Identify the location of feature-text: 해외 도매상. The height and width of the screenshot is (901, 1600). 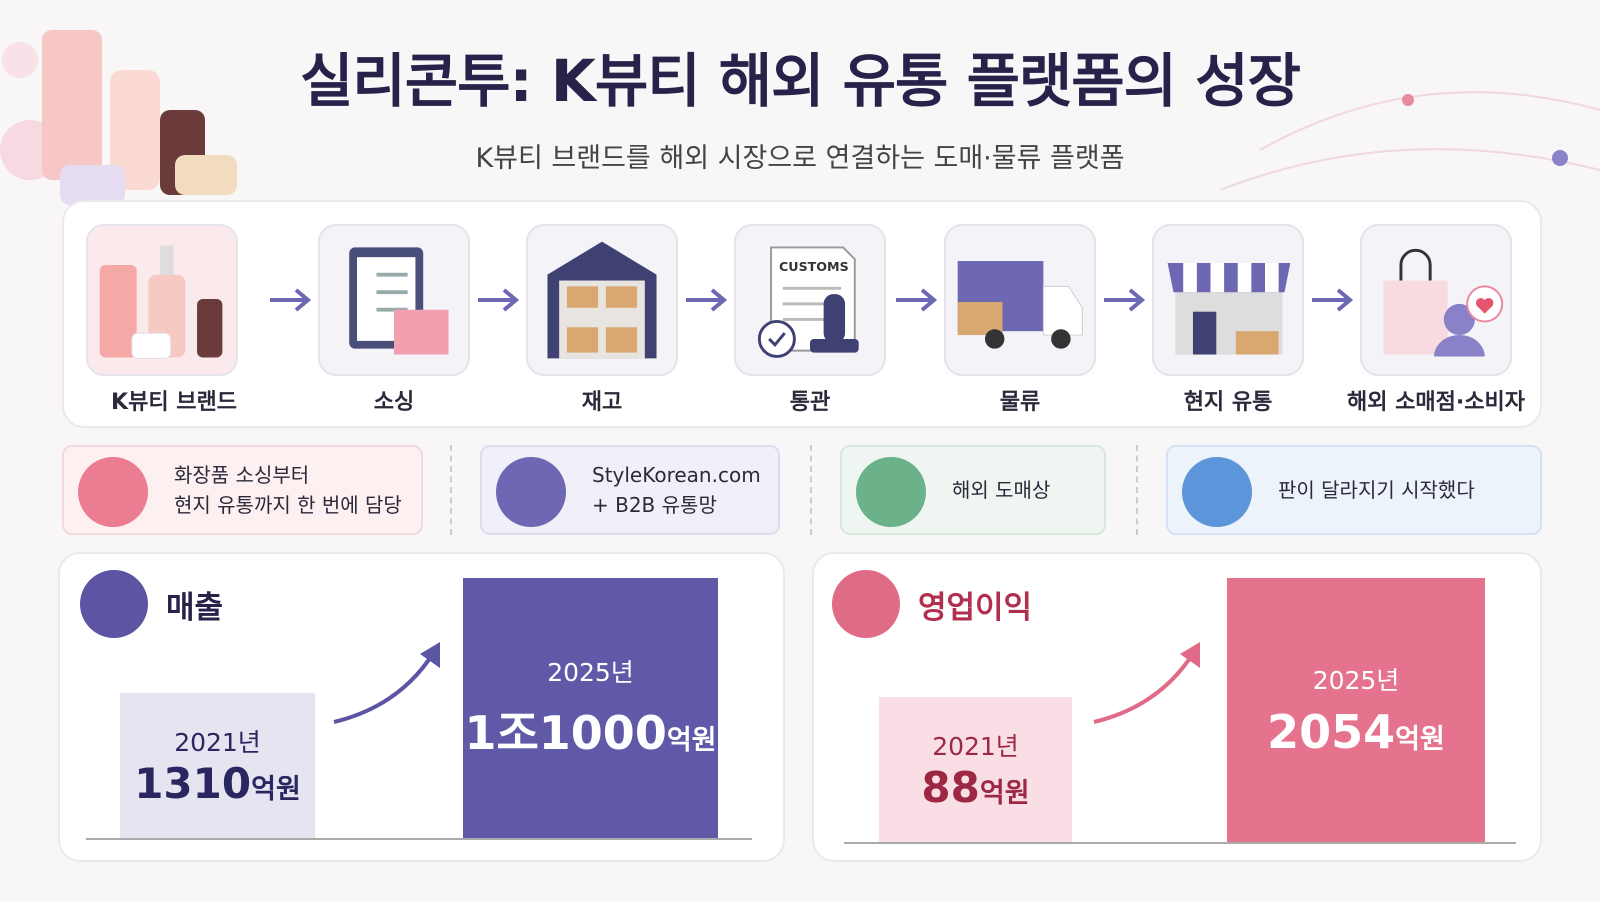
(1001, 490).